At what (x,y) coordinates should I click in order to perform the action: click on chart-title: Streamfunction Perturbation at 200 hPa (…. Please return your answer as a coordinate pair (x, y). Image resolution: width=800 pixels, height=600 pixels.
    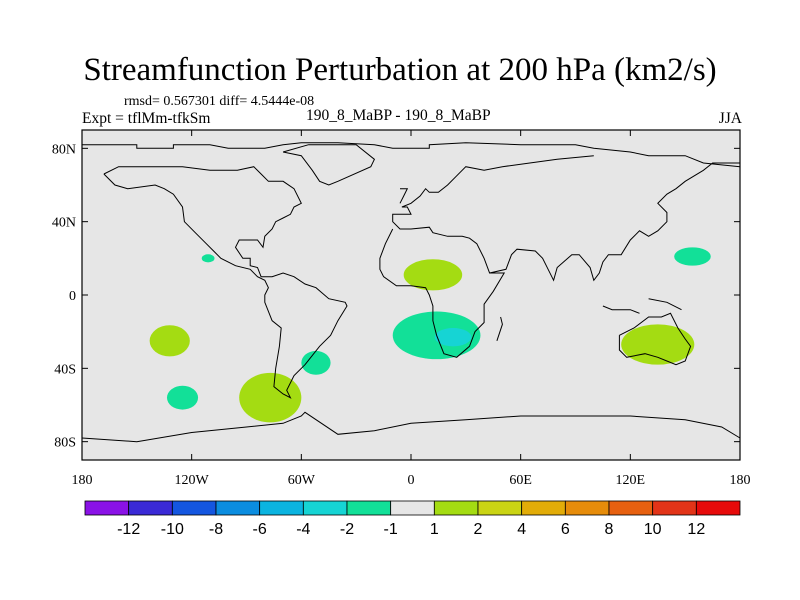
    Looking at the image, I should click on (400, 70).